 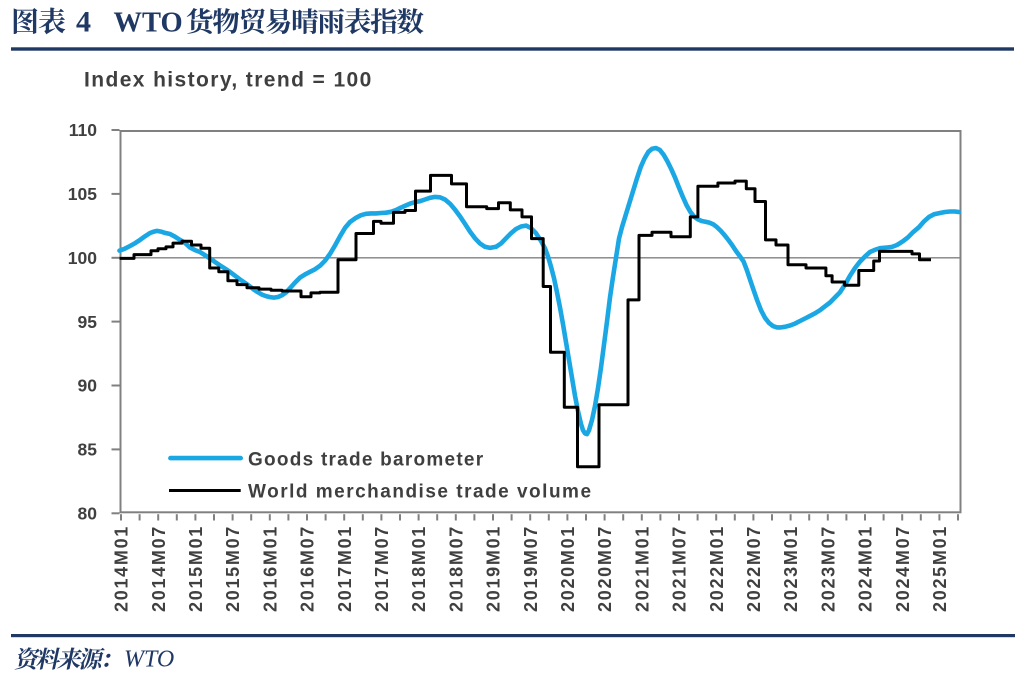 I want to click on svg-text: 2023M07, so click(x=828, y=568).